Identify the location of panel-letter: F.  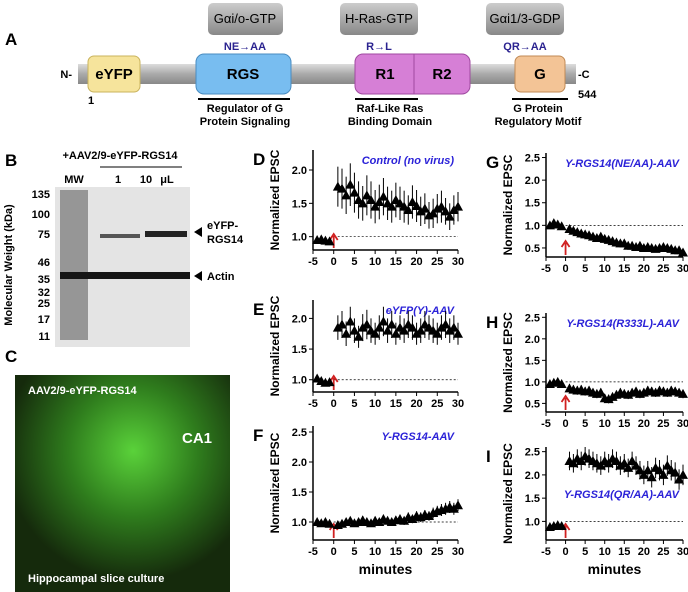
(258, 435).